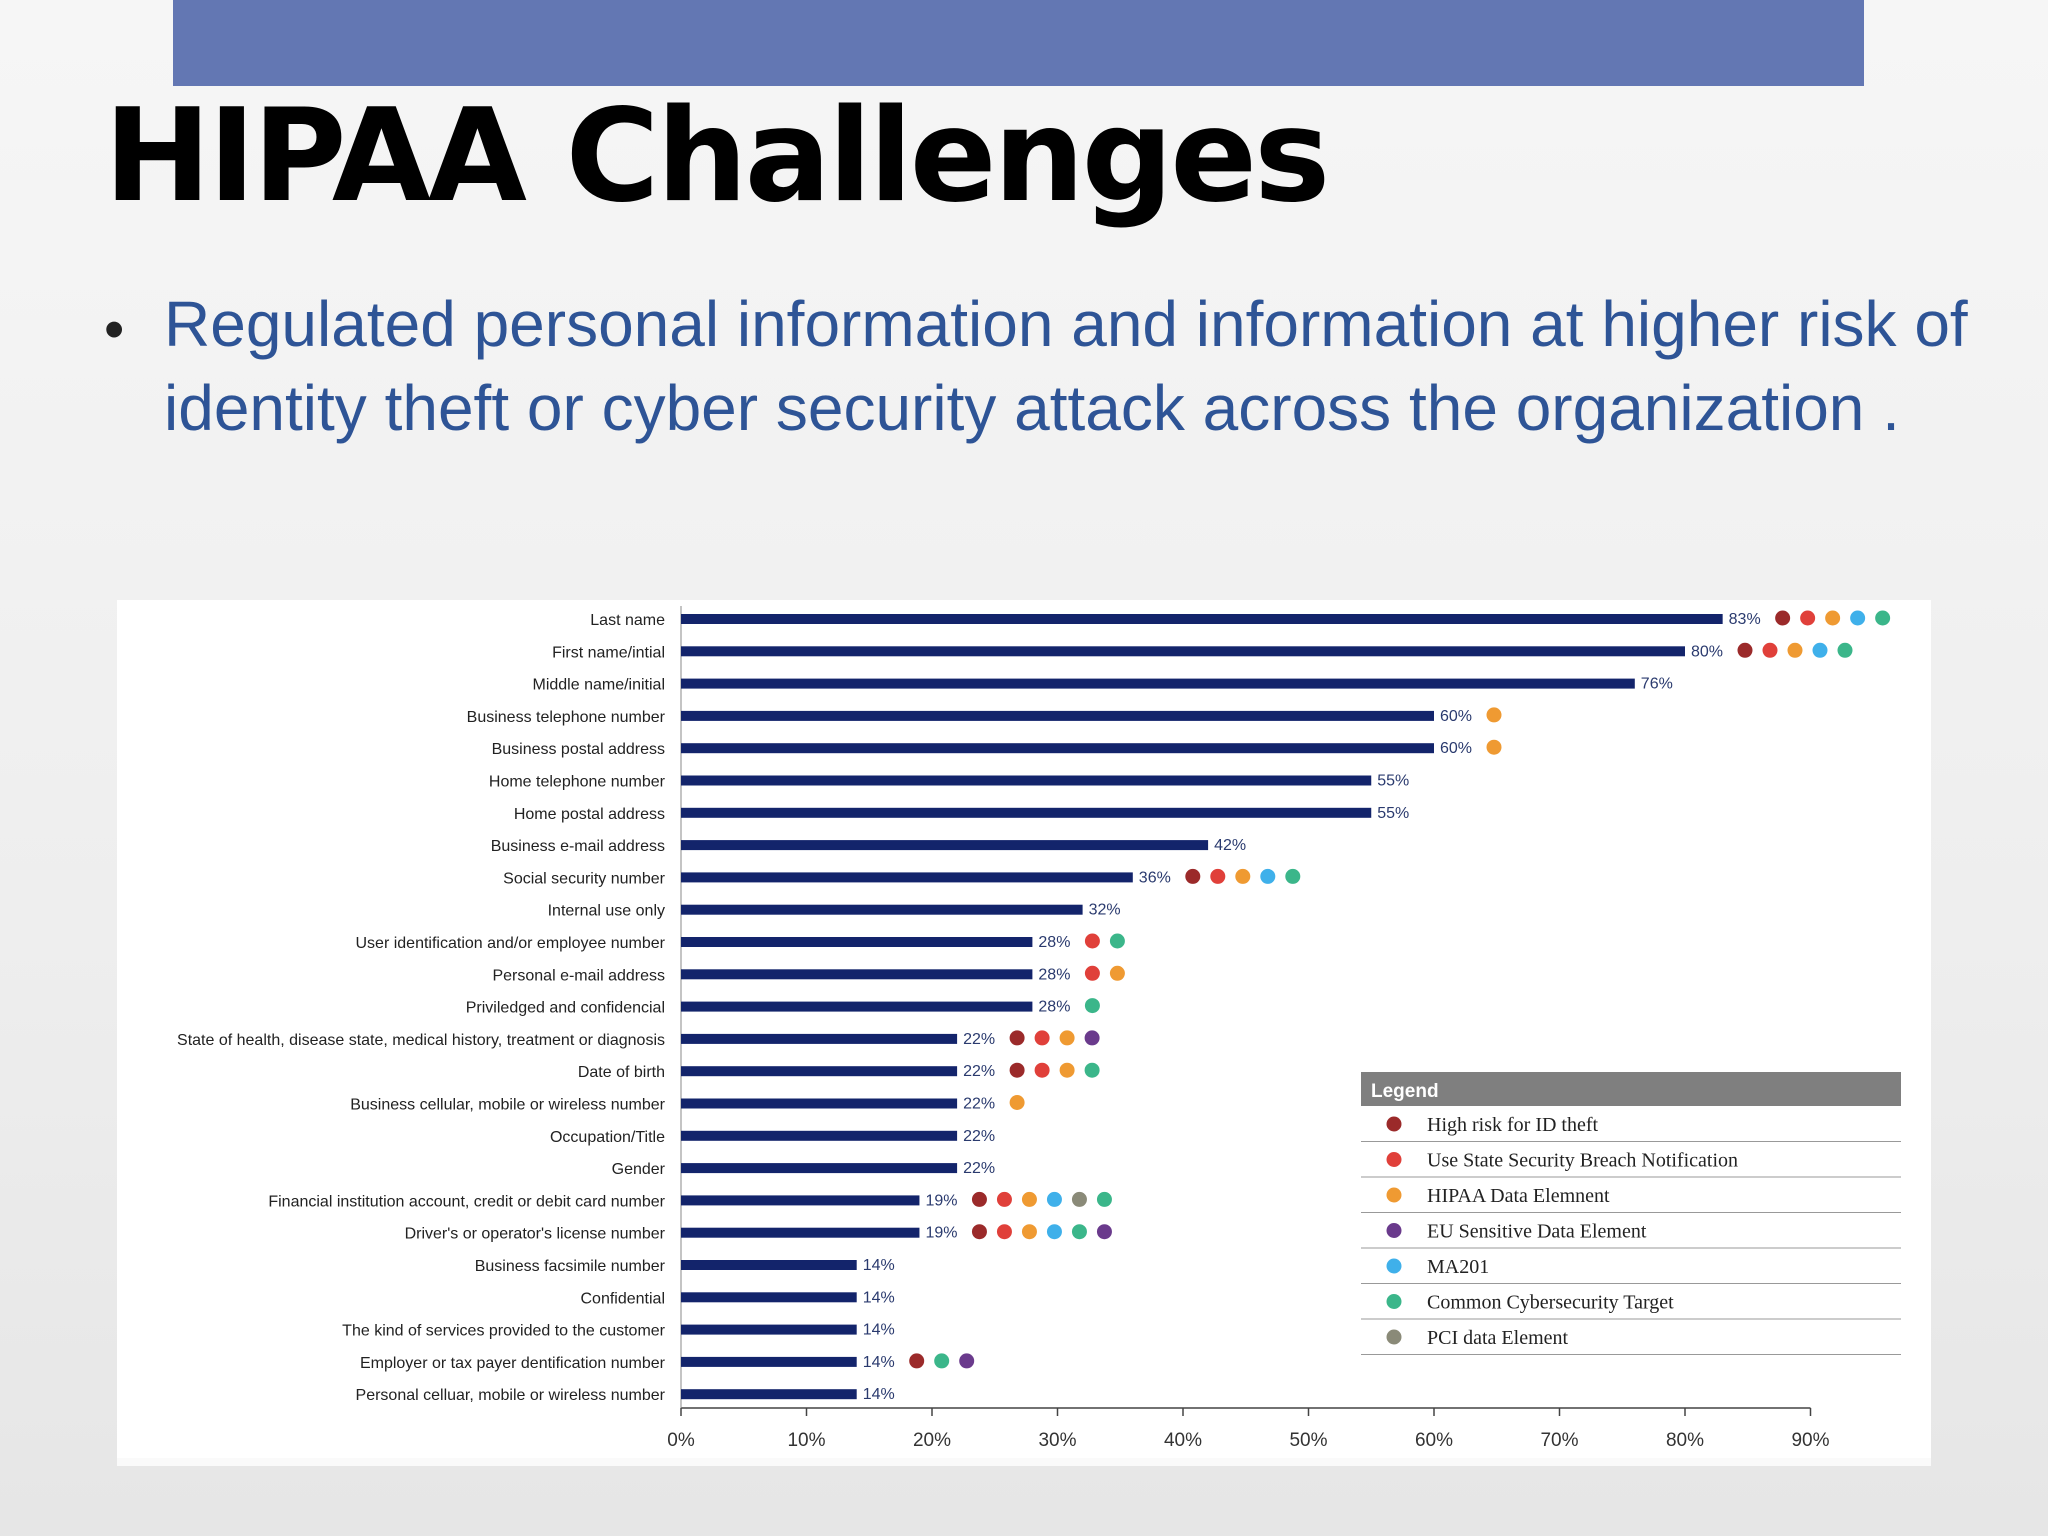 This screenshot has height=1536, width=2048. Describe the element at coordinates (1550, 1303) in the screenshot. I see `legend-item-label: Common Cybersecurity Target` at that location.